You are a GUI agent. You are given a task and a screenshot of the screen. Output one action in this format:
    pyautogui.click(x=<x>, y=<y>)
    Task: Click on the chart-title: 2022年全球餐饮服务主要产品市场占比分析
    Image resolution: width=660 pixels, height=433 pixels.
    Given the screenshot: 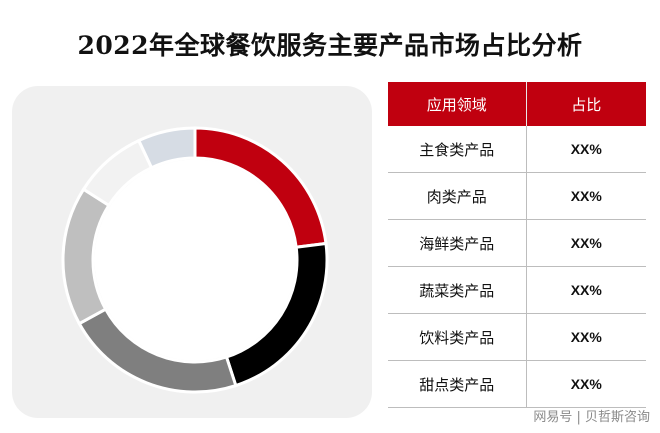 What is the action you would take?
    pyautogui.click(x=330, y=45)
    